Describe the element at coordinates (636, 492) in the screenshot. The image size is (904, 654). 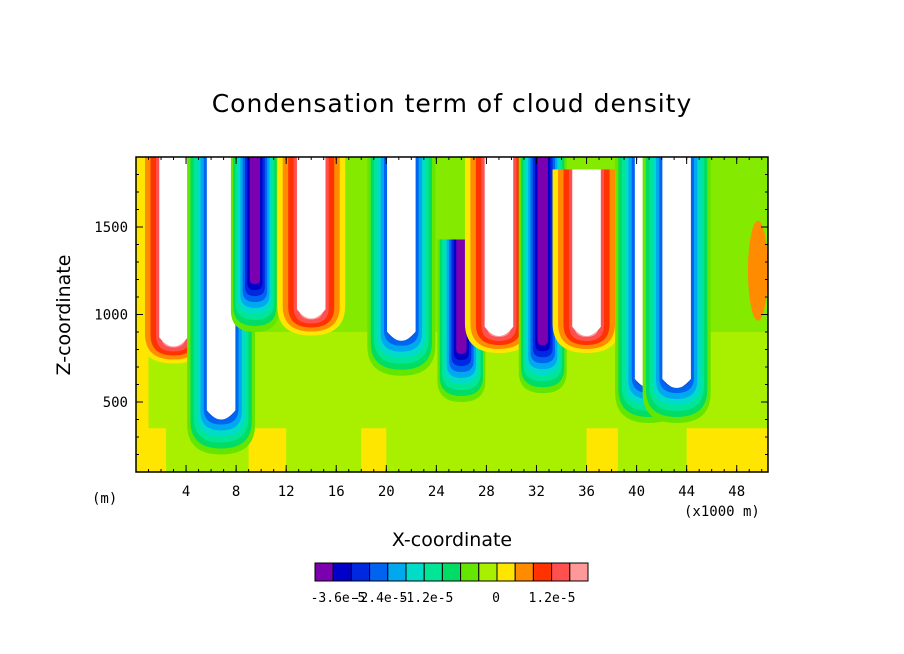
I see `x-tick-label: 40` at that location.